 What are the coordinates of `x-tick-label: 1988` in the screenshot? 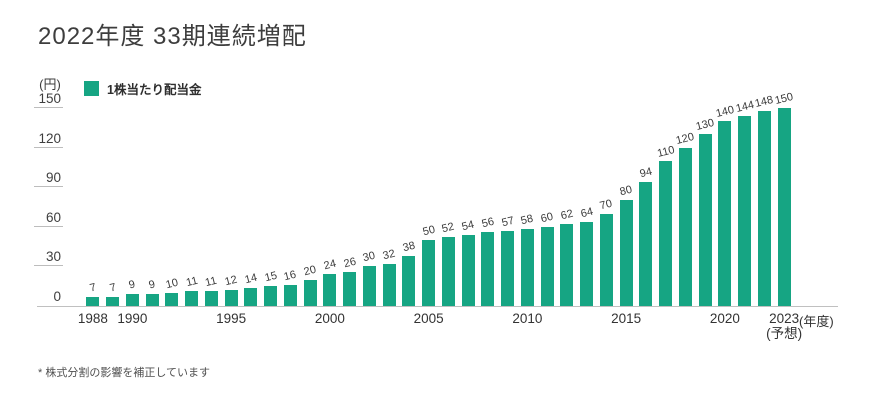 It's located at (92, 318).